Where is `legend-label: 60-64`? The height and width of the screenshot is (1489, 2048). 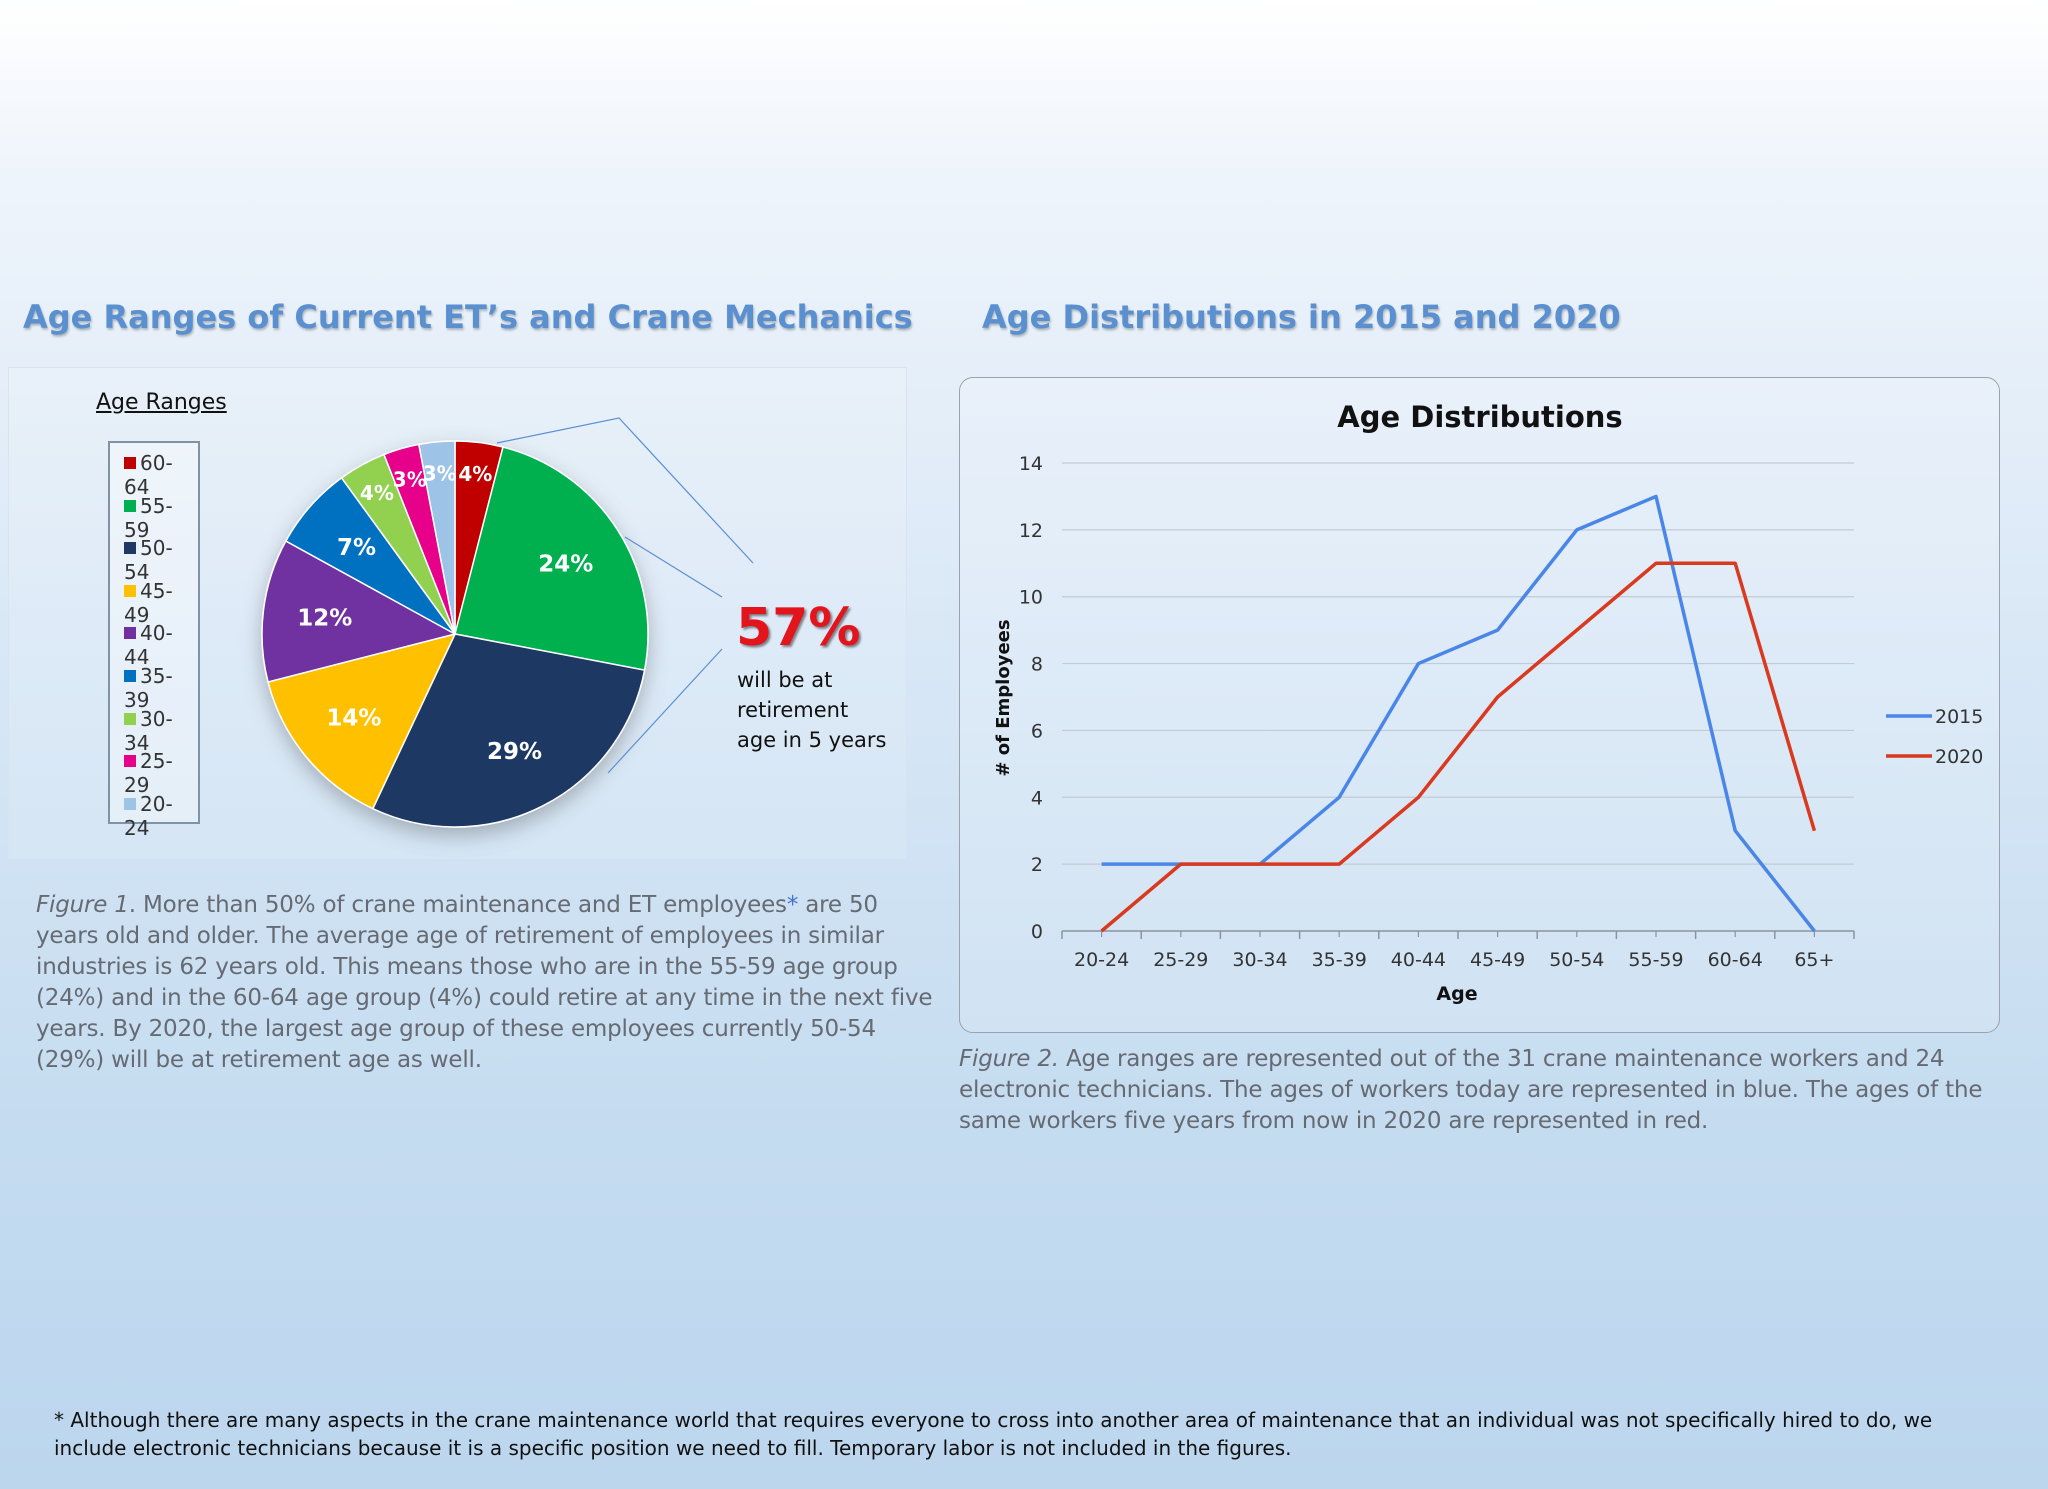
legend-label: 60-64 is located at coordinates (148, 475).